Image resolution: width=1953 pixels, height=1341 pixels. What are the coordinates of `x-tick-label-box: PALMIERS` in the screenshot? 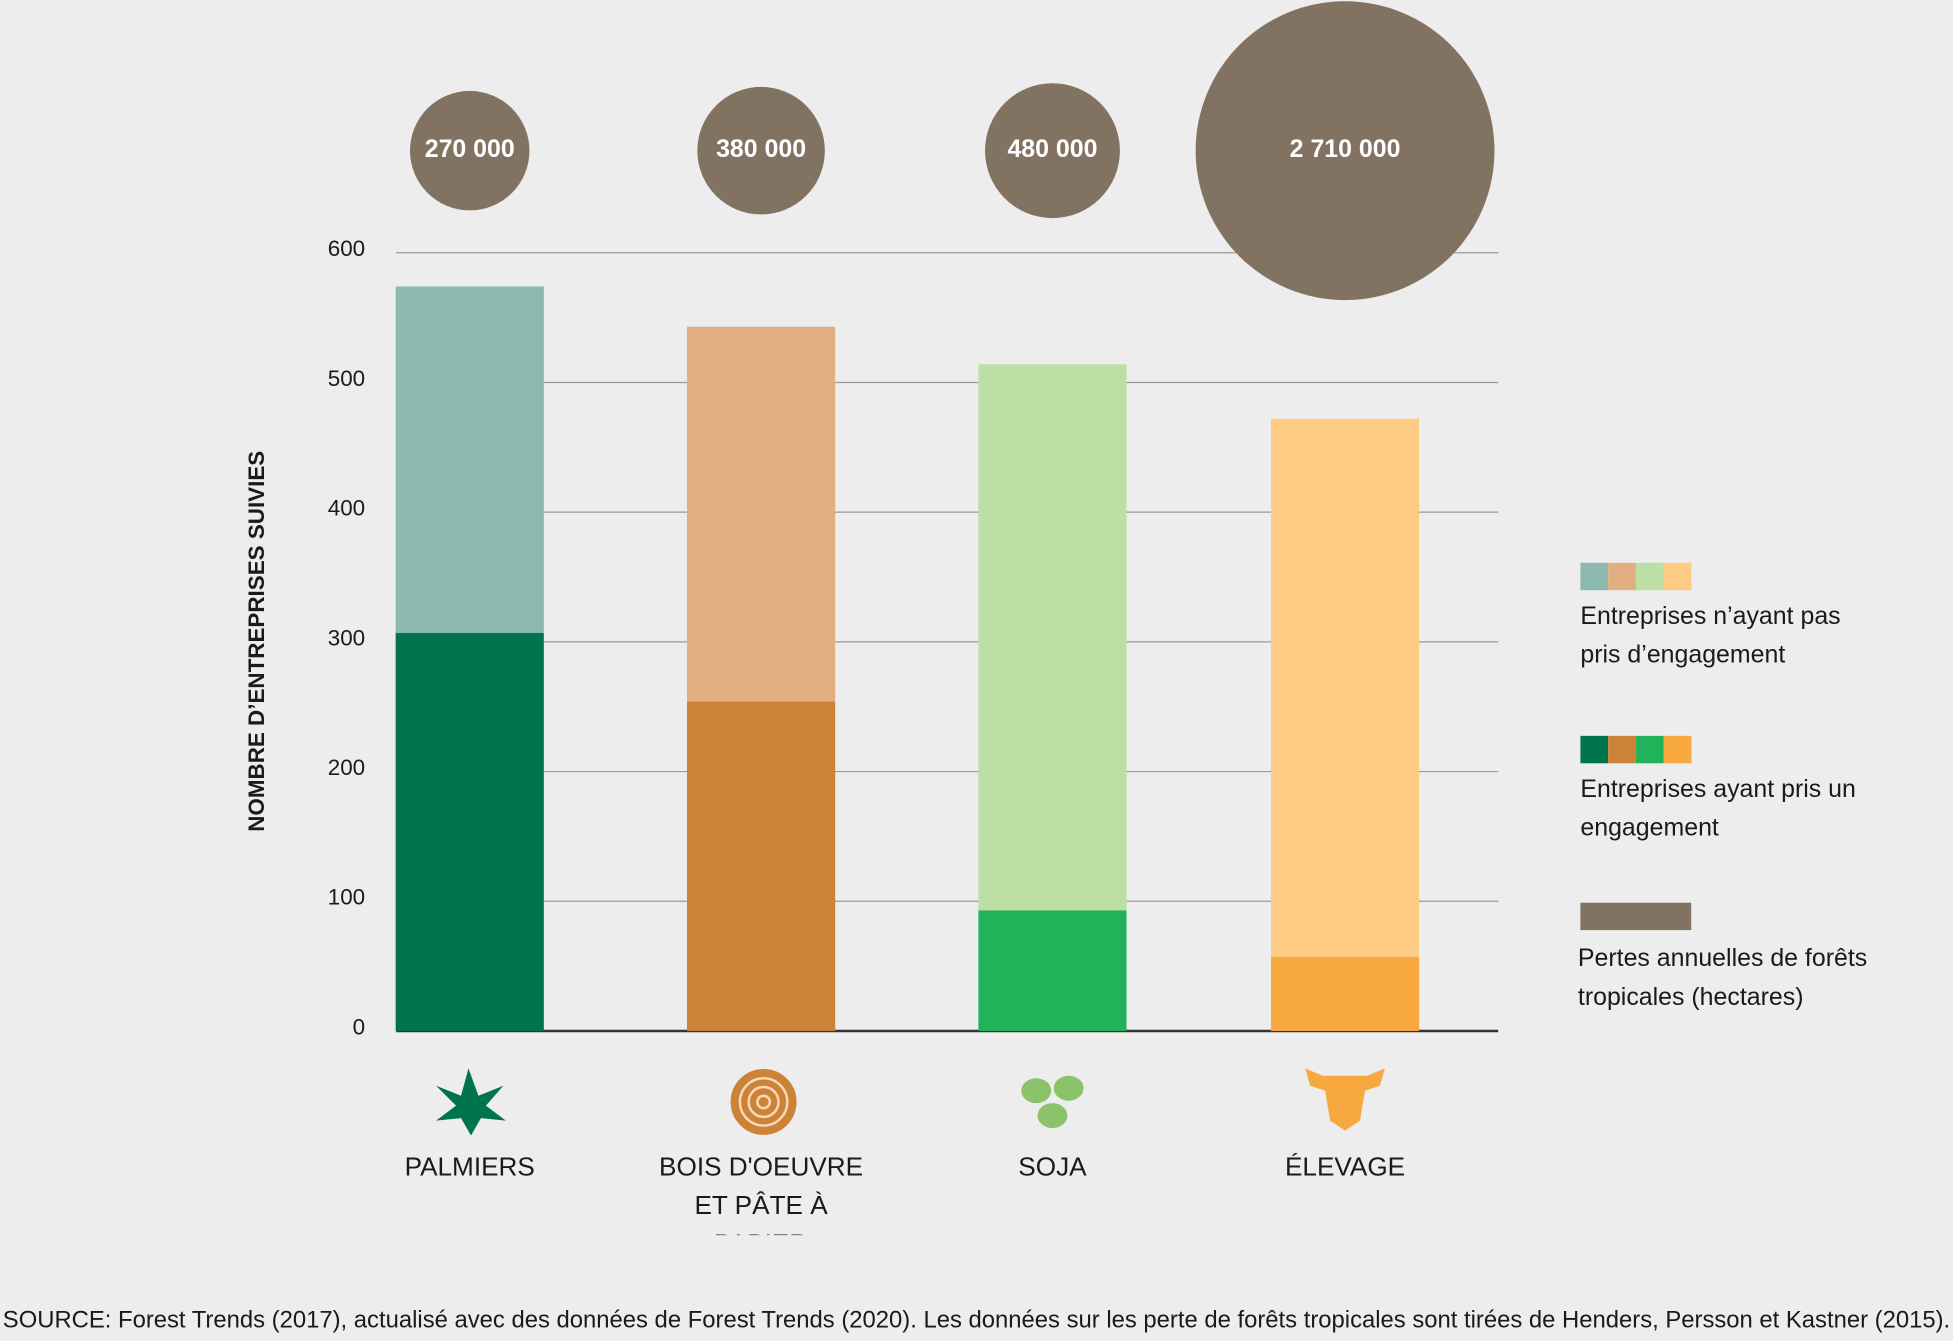 It's located at (469, 1167).